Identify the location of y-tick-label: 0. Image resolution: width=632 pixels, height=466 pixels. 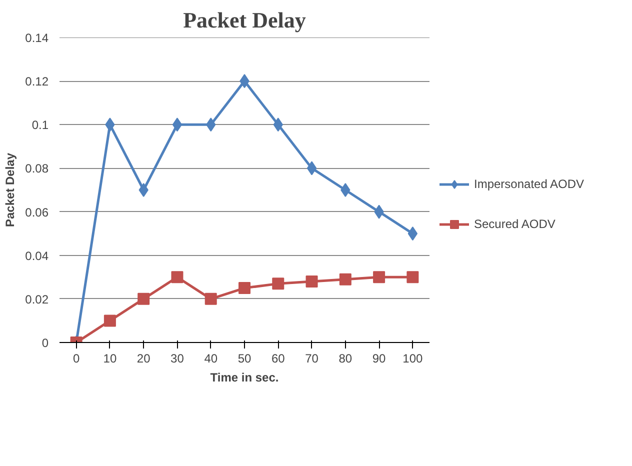
(45, 343).